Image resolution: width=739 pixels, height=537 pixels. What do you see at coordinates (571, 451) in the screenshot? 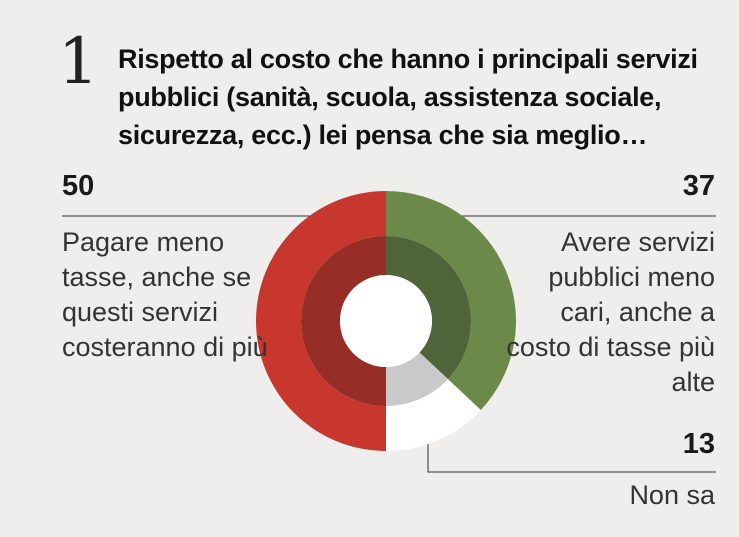
I see `leader-line-non-sa` at bounding box center [571, 451].